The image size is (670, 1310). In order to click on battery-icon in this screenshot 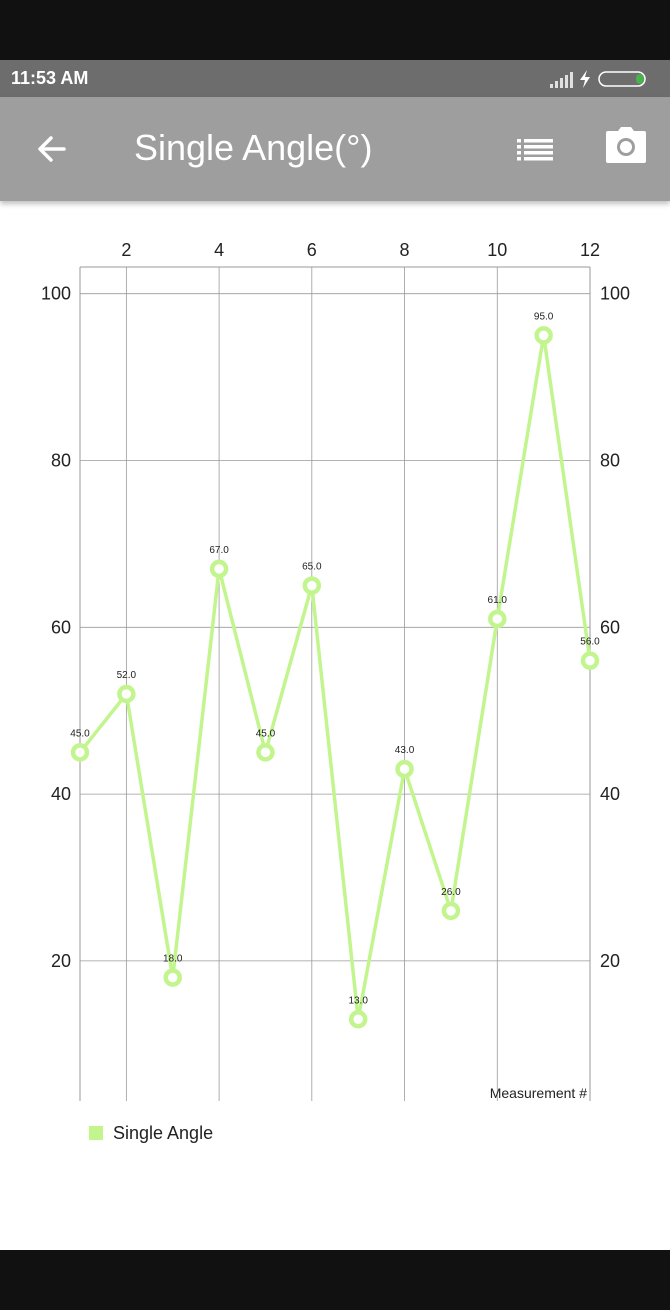, I will do `click(622, 79)`.